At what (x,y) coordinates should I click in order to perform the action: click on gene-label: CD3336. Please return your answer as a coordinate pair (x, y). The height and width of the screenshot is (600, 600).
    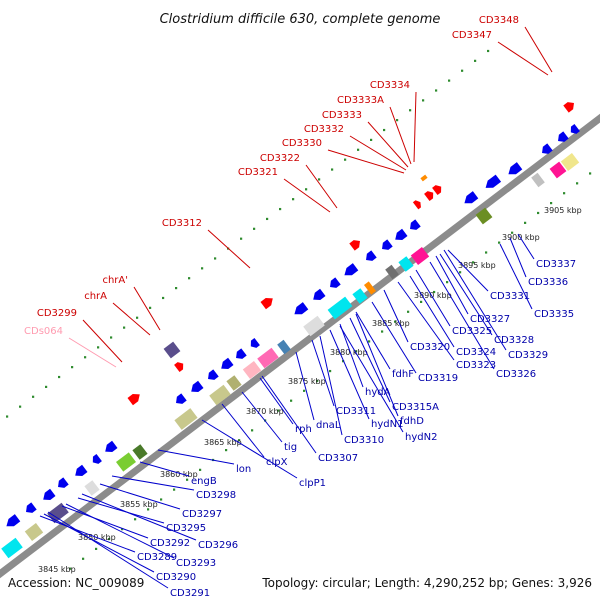
    Looking at the image, I should click on (548, 282).